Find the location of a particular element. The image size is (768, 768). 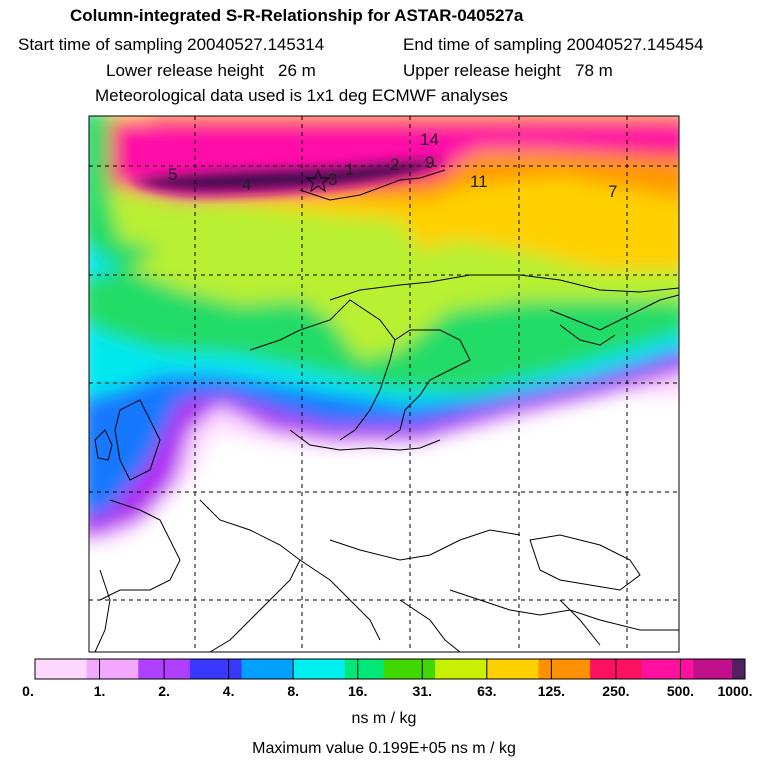

site-label-1: 1 is located at coordinates (349, 169).